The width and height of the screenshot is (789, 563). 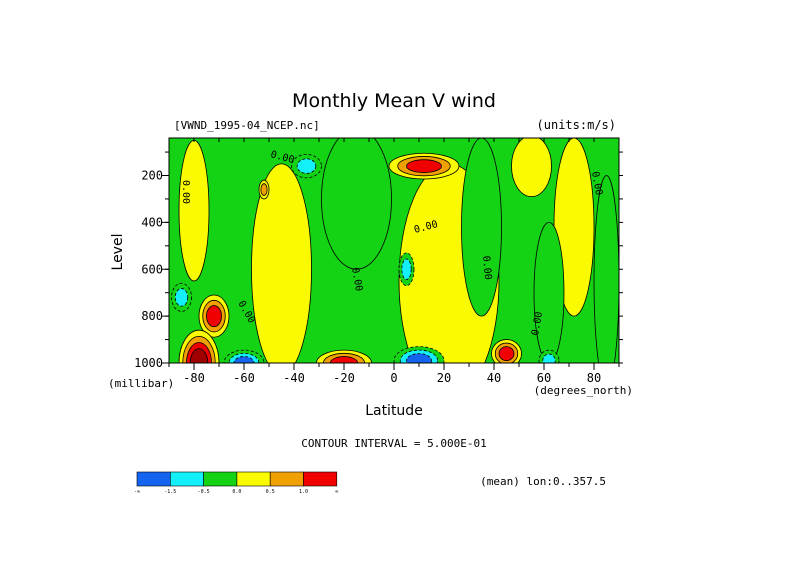 What do you see at coordinates (594, 378) in the screenshot?
I see `x-tick-label: 80` at bounding box center [594, 378].